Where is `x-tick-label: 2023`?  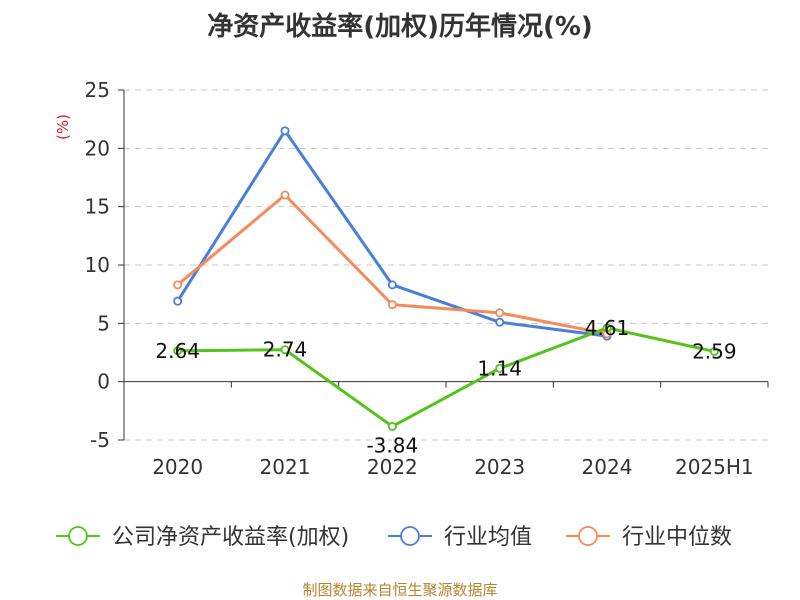
x-tick-label: 2023 is located at coordinates (499, 467).